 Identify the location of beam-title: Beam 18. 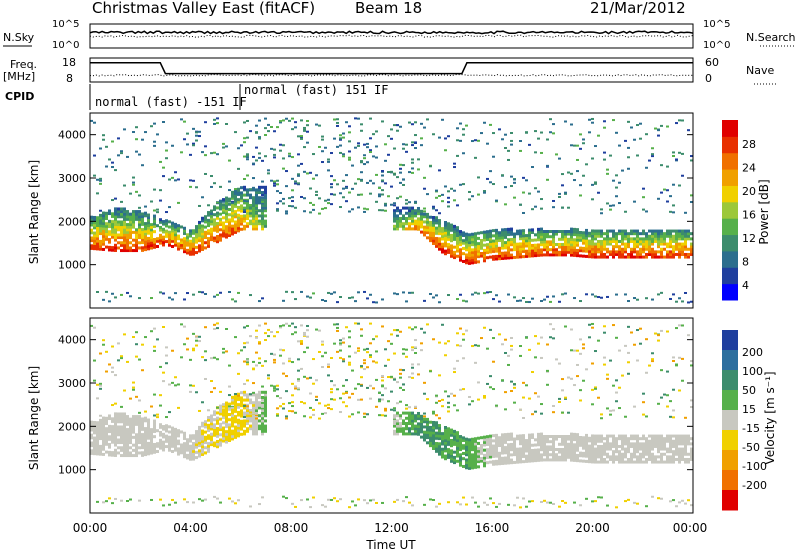
(388, 8).